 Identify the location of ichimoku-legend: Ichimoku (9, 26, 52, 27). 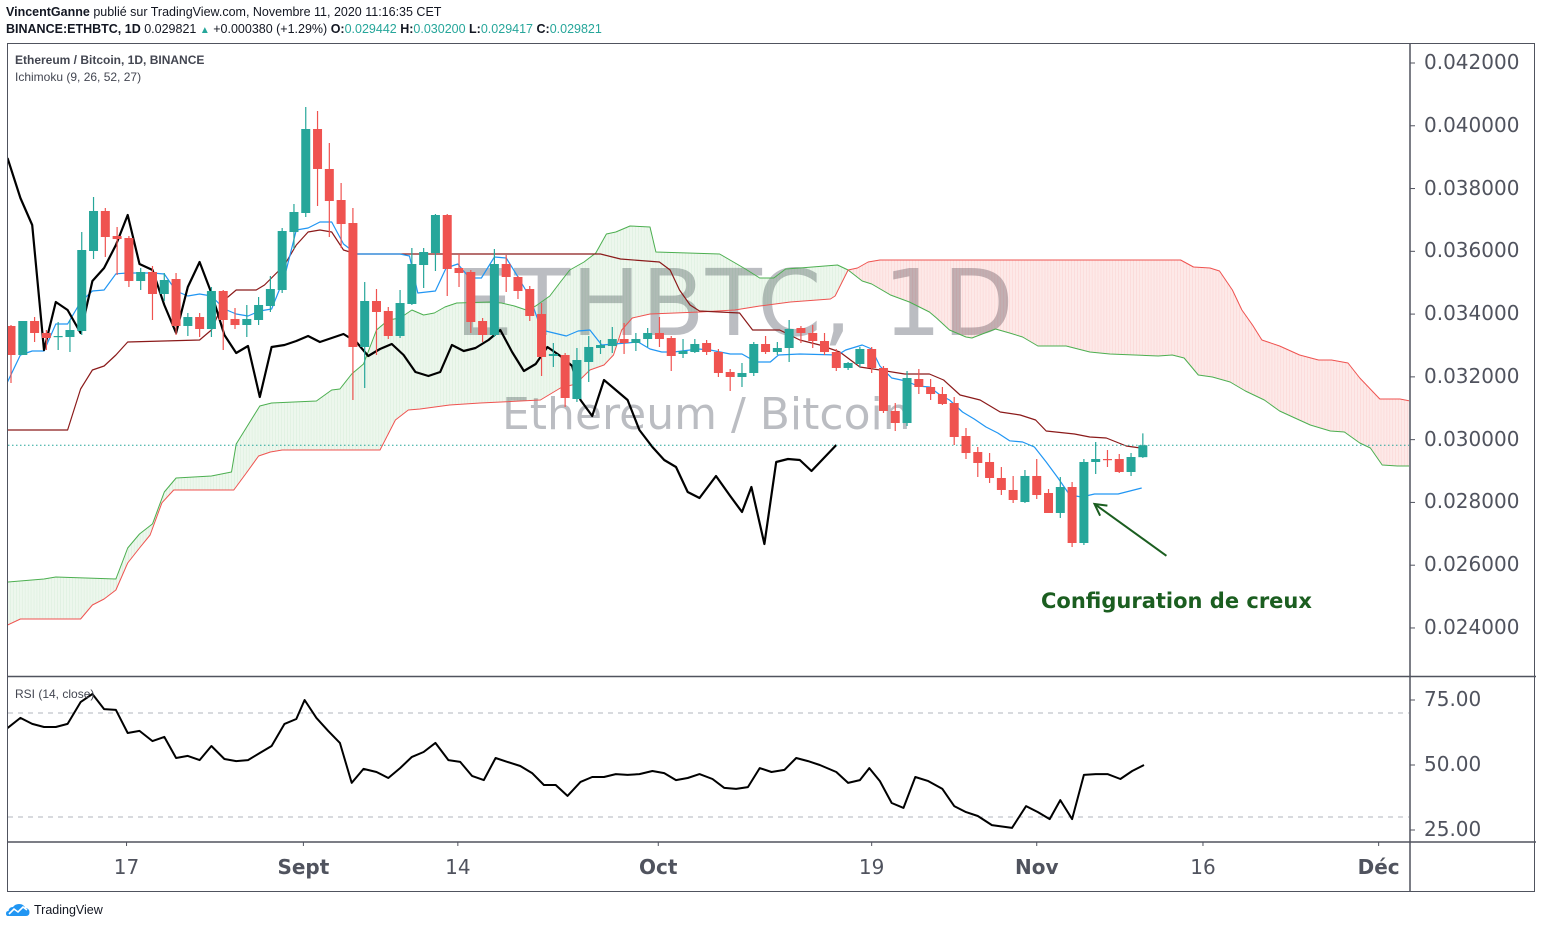
(78, 77).